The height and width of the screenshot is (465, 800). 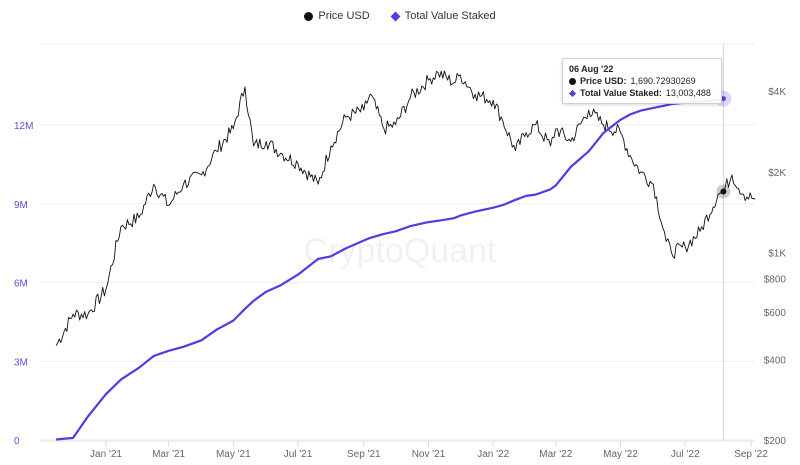 I want to click on price-hover-point, so click(x=723, y=191).